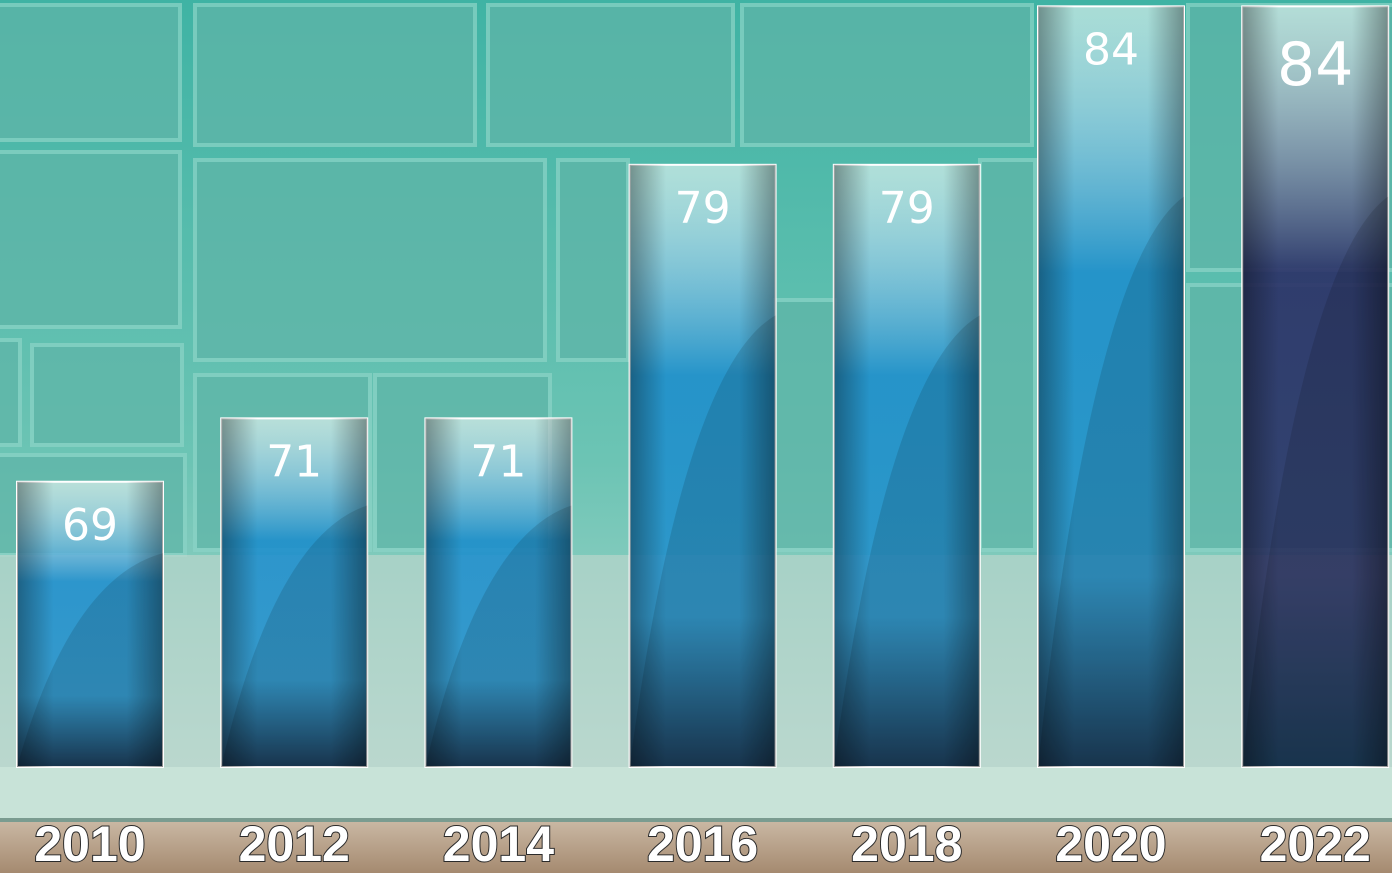  Describe the element at coordinates (1110, 844) in the screenshot. I see `x-tick-label: 2020` at that location.